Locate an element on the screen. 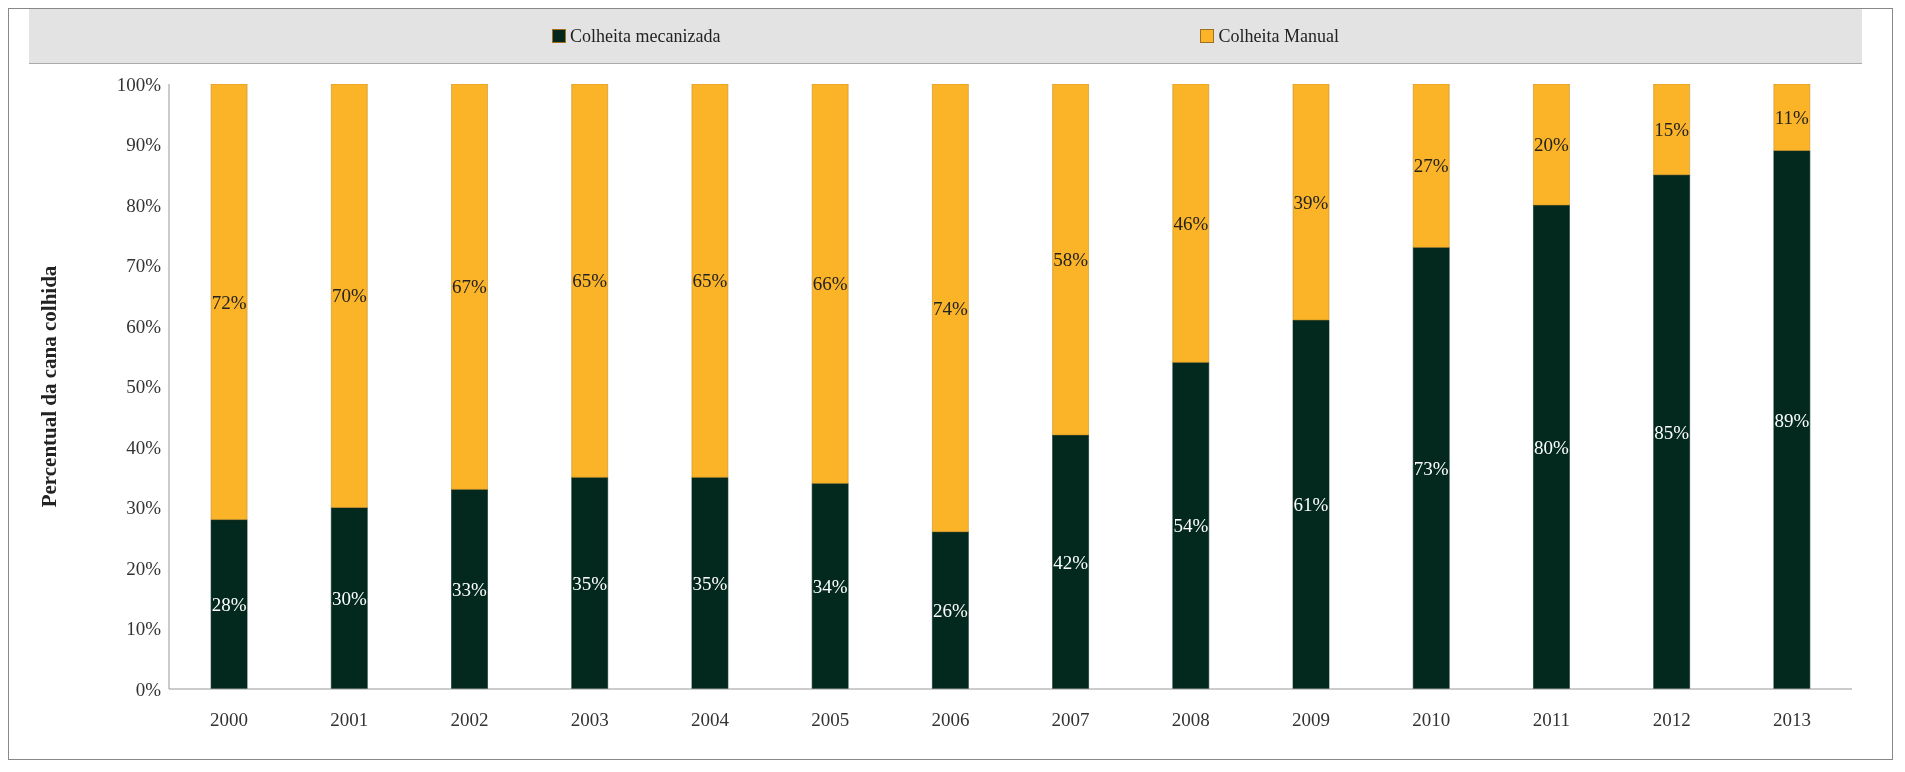 This screenshot has width=1905, height=772. data-label: 42% is located at coordinates (1071, 562).